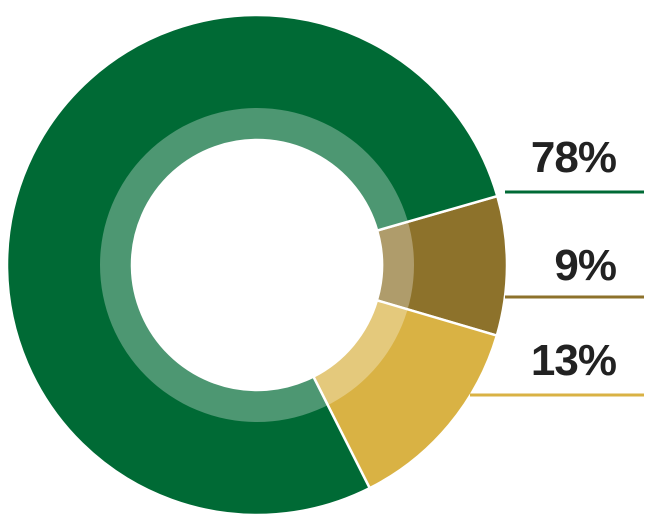 This screenshot has width=646, height=525. Describe the element at coordinates (405, 394) in the screenshot. I see `slice-medium` at that location.